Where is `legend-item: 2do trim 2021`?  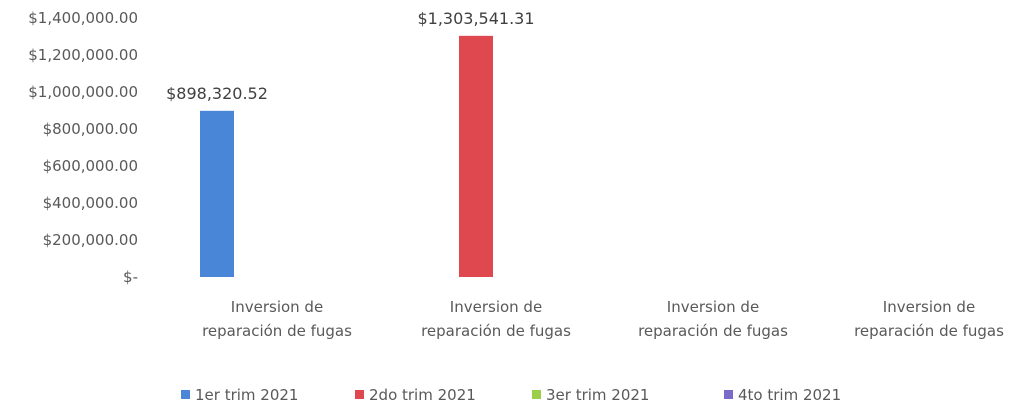
legend-item: 2do trim 2021 is located at coordinates (415, 395).